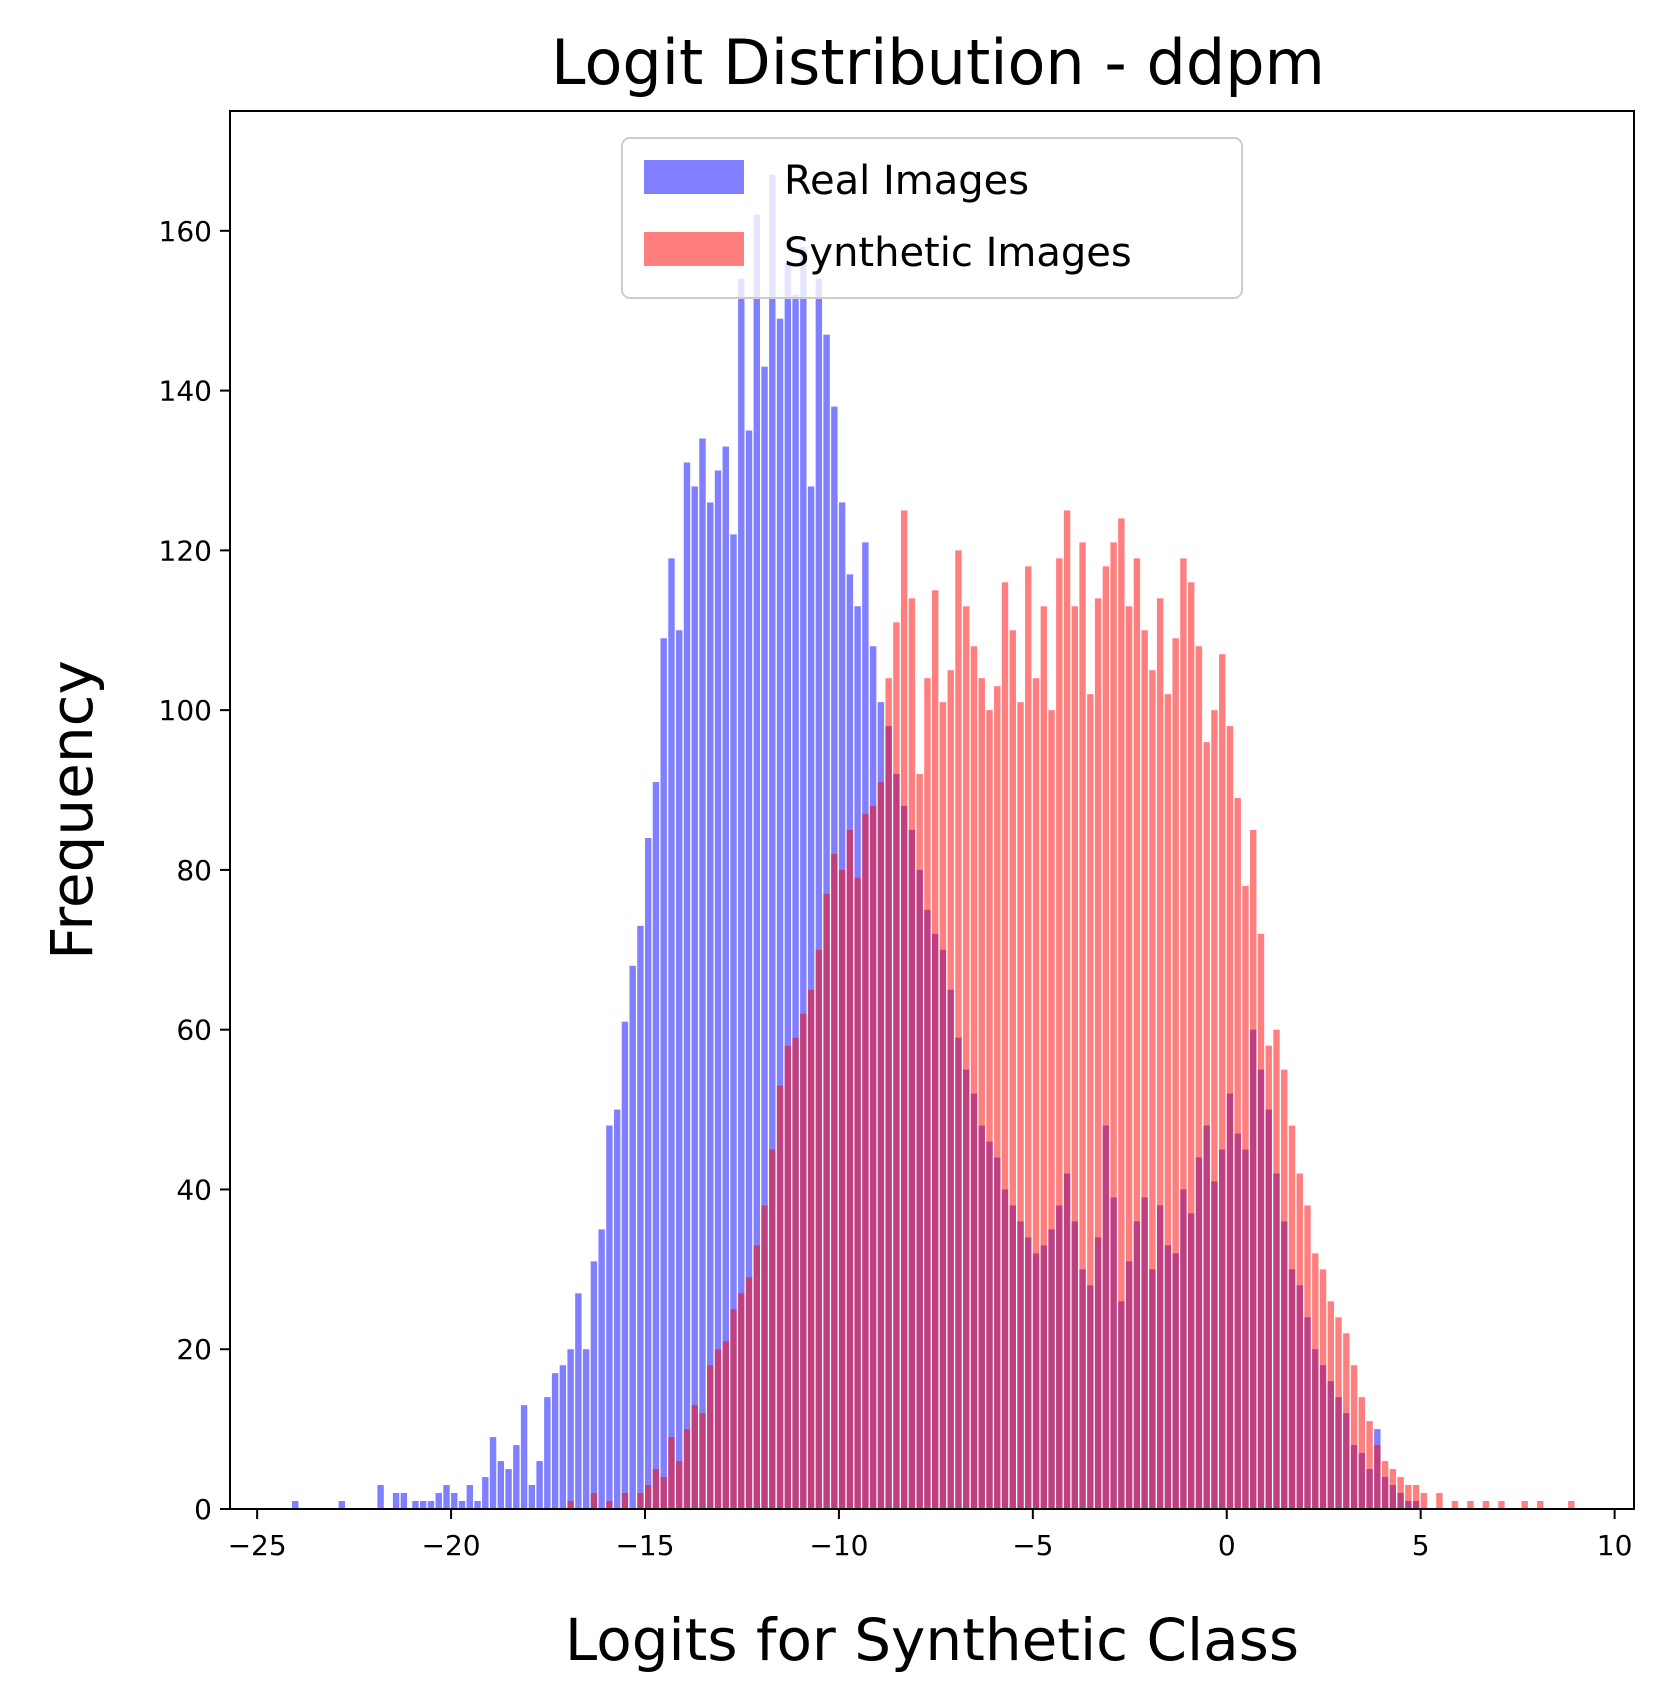 Image resolution: width=1658 pixels, height=1688 pixels. What do you see at coordinates (932, 1640) in the screenshot?
I see `x-axis-label: Logits for Synthetic Class` at bounding box center [932, 1640].